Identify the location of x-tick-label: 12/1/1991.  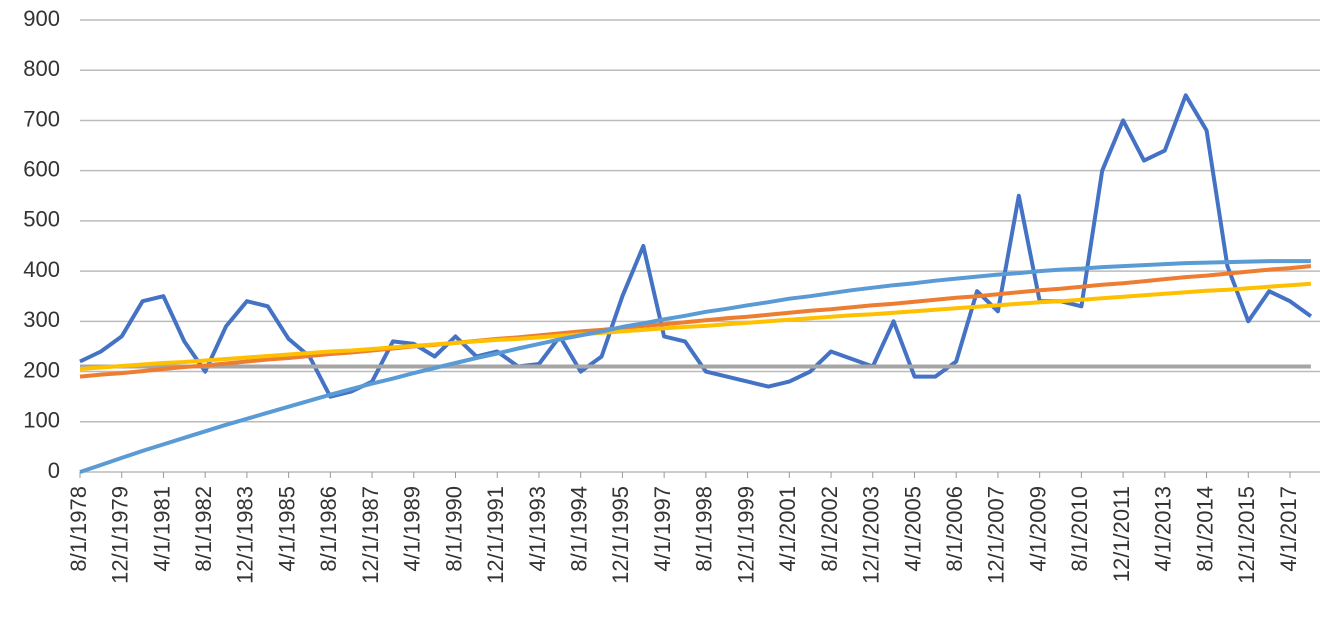
(495, 535).